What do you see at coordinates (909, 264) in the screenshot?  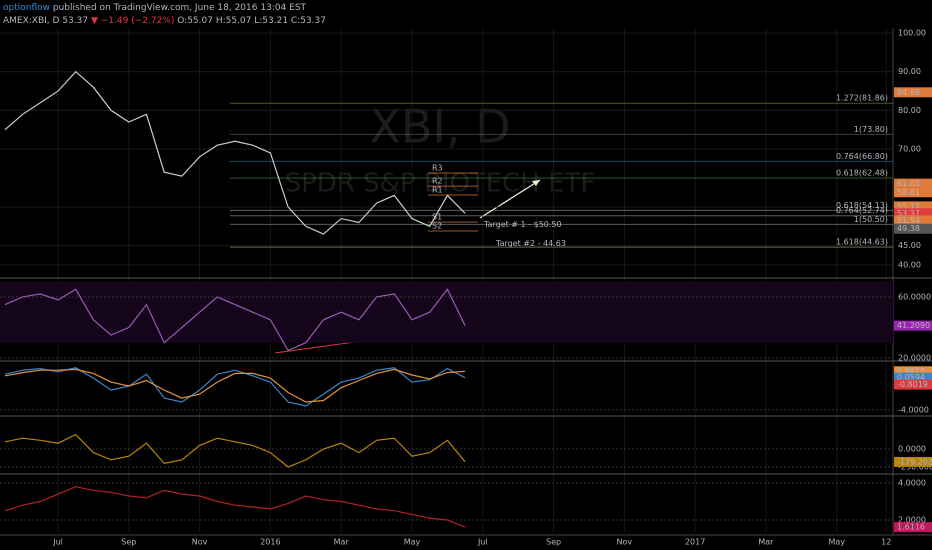 I see `y-tick-label: 40.00` at bounding box center [909, 264].